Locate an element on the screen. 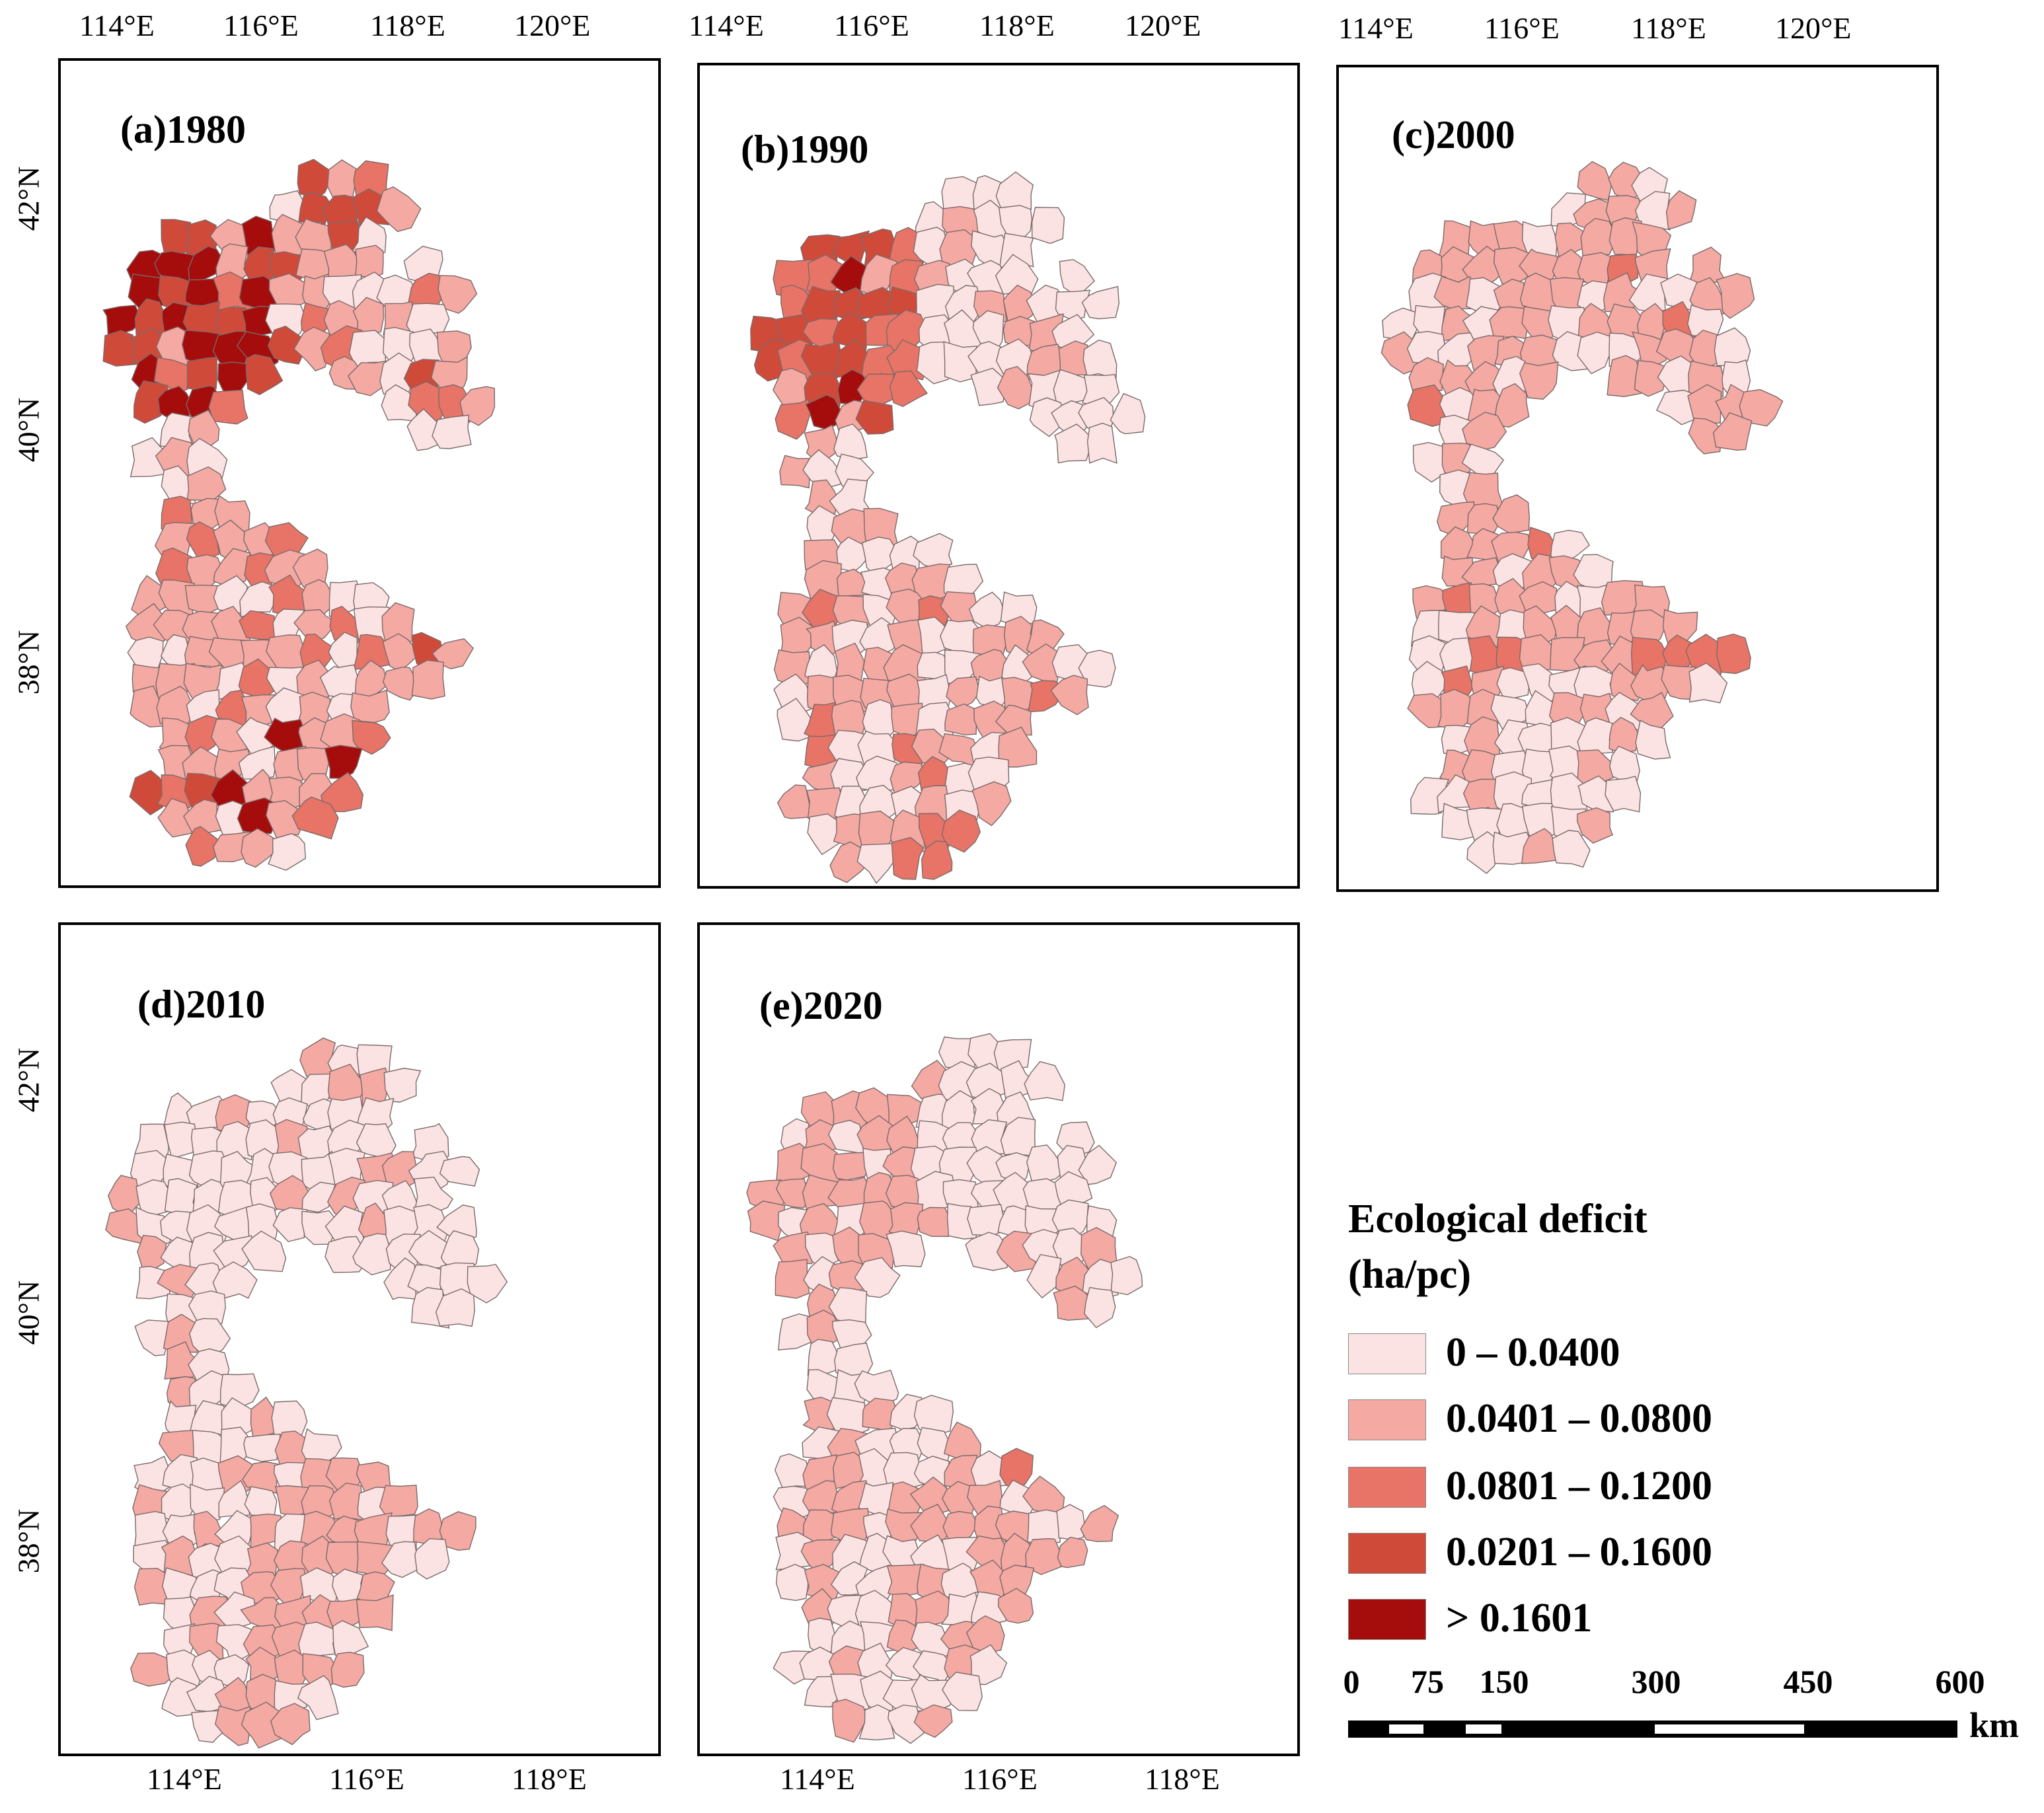 This screenshot has width=2044, height=1813. scale-label: 150 is located at coordinates (1504, 1681).